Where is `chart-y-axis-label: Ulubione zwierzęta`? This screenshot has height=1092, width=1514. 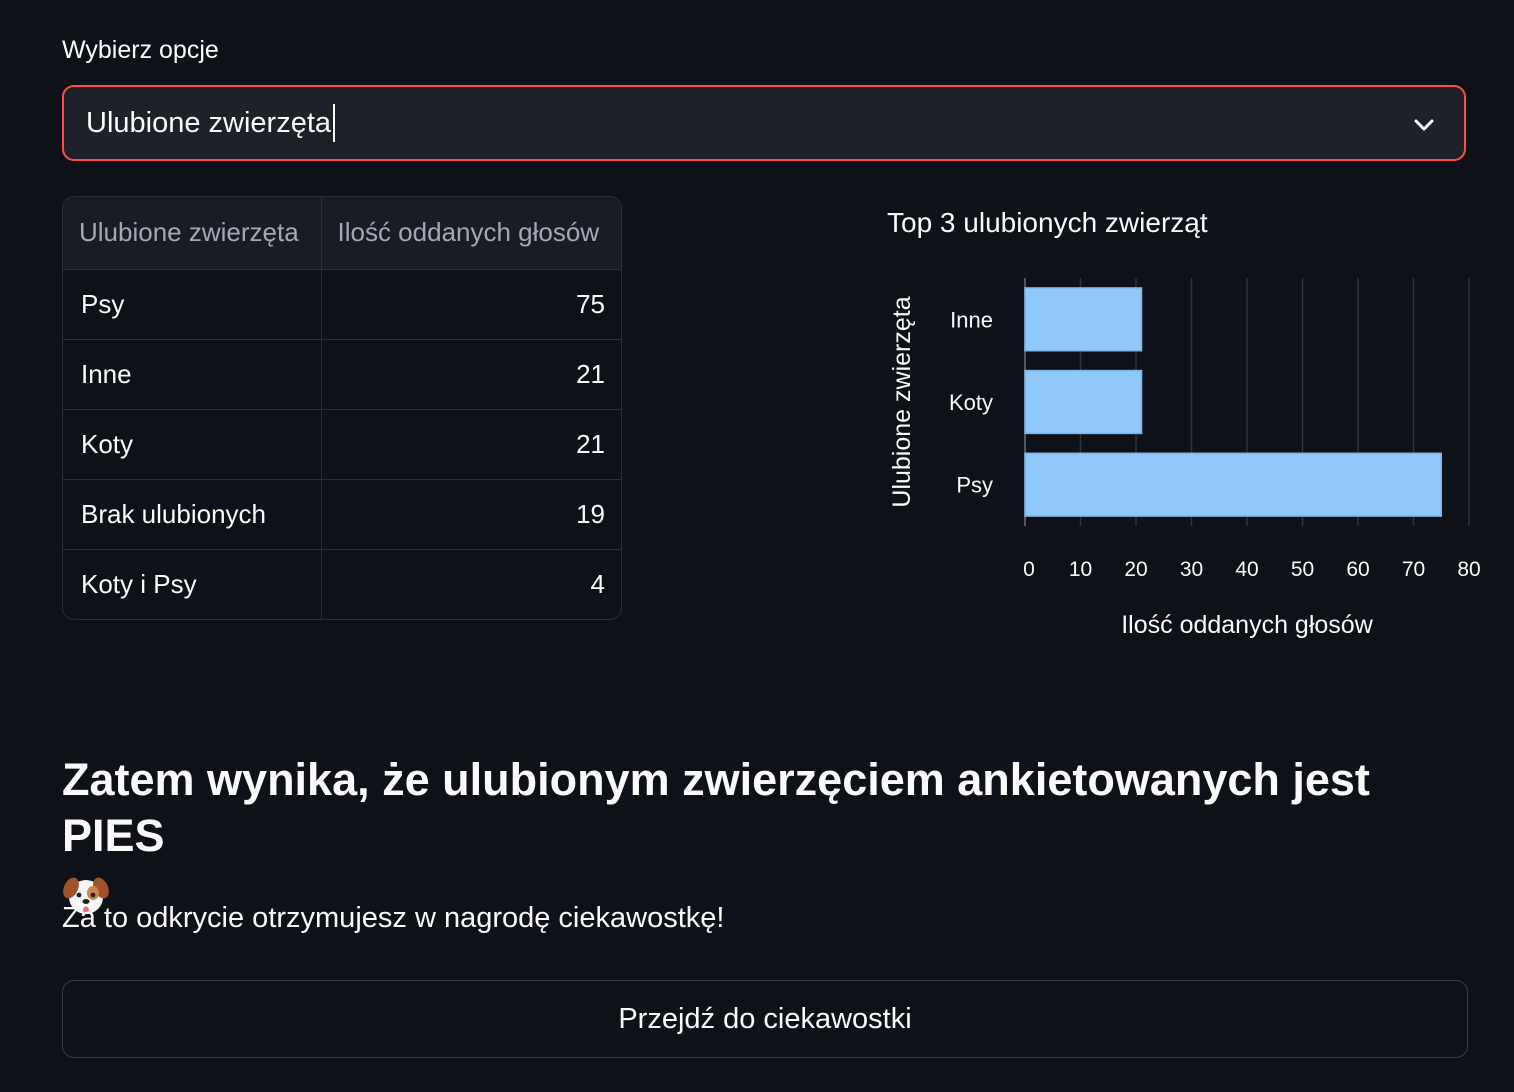
chart-y-axis-label: Ulubione zwierzęta is located at coordinates (902, 401).